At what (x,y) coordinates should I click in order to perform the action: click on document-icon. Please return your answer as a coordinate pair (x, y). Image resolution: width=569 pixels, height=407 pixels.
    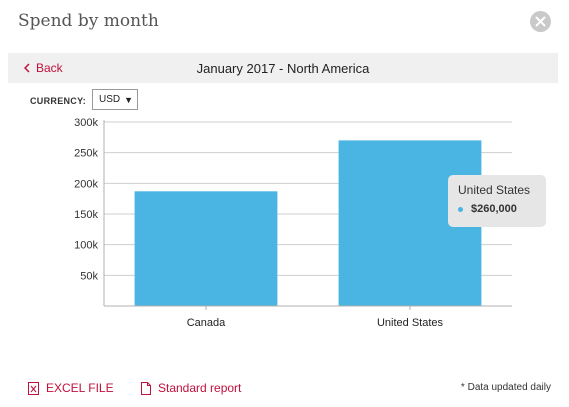
    Looking at the image, I should click on (146, 388).